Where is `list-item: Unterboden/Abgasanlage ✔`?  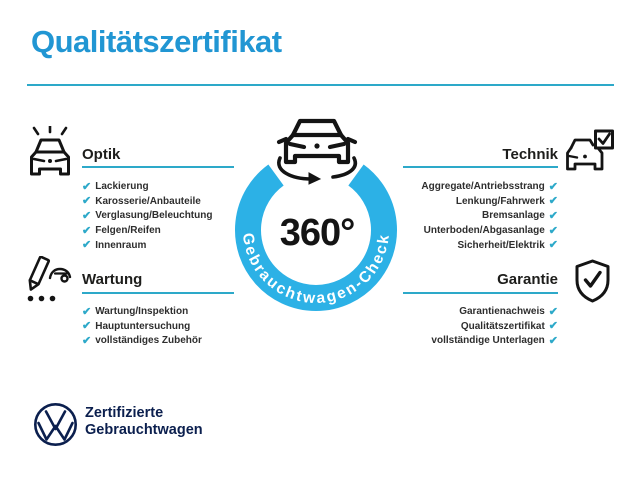
list-item: Unterboden/Abgasanlage ✔ is located at coordinates (491, 231).